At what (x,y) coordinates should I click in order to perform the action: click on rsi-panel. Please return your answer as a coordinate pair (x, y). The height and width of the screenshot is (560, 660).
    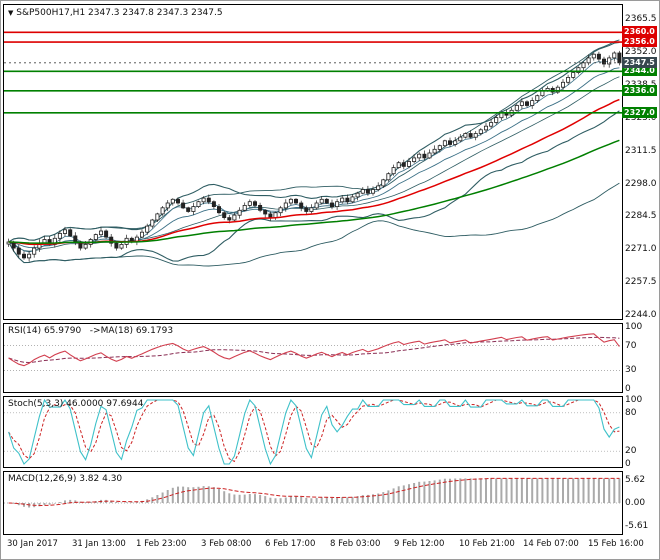
    Looking at the image, I should click on (313, 358).